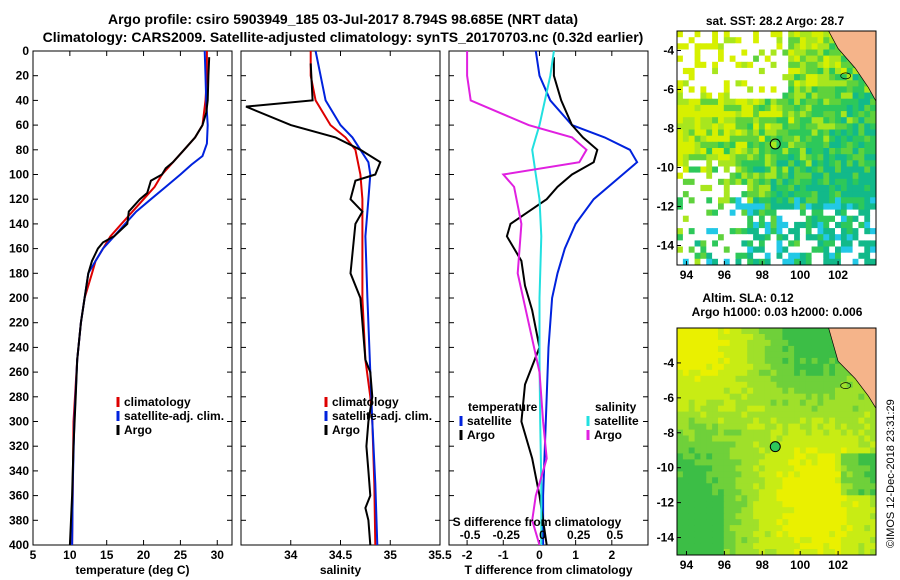 This screenshot has width=900, height=580. What do you see at coordinates (174, 416) in the screenshot?
I see `temperature-legend-label: satellite-adj. clim.` at bounding box center [174, 416].